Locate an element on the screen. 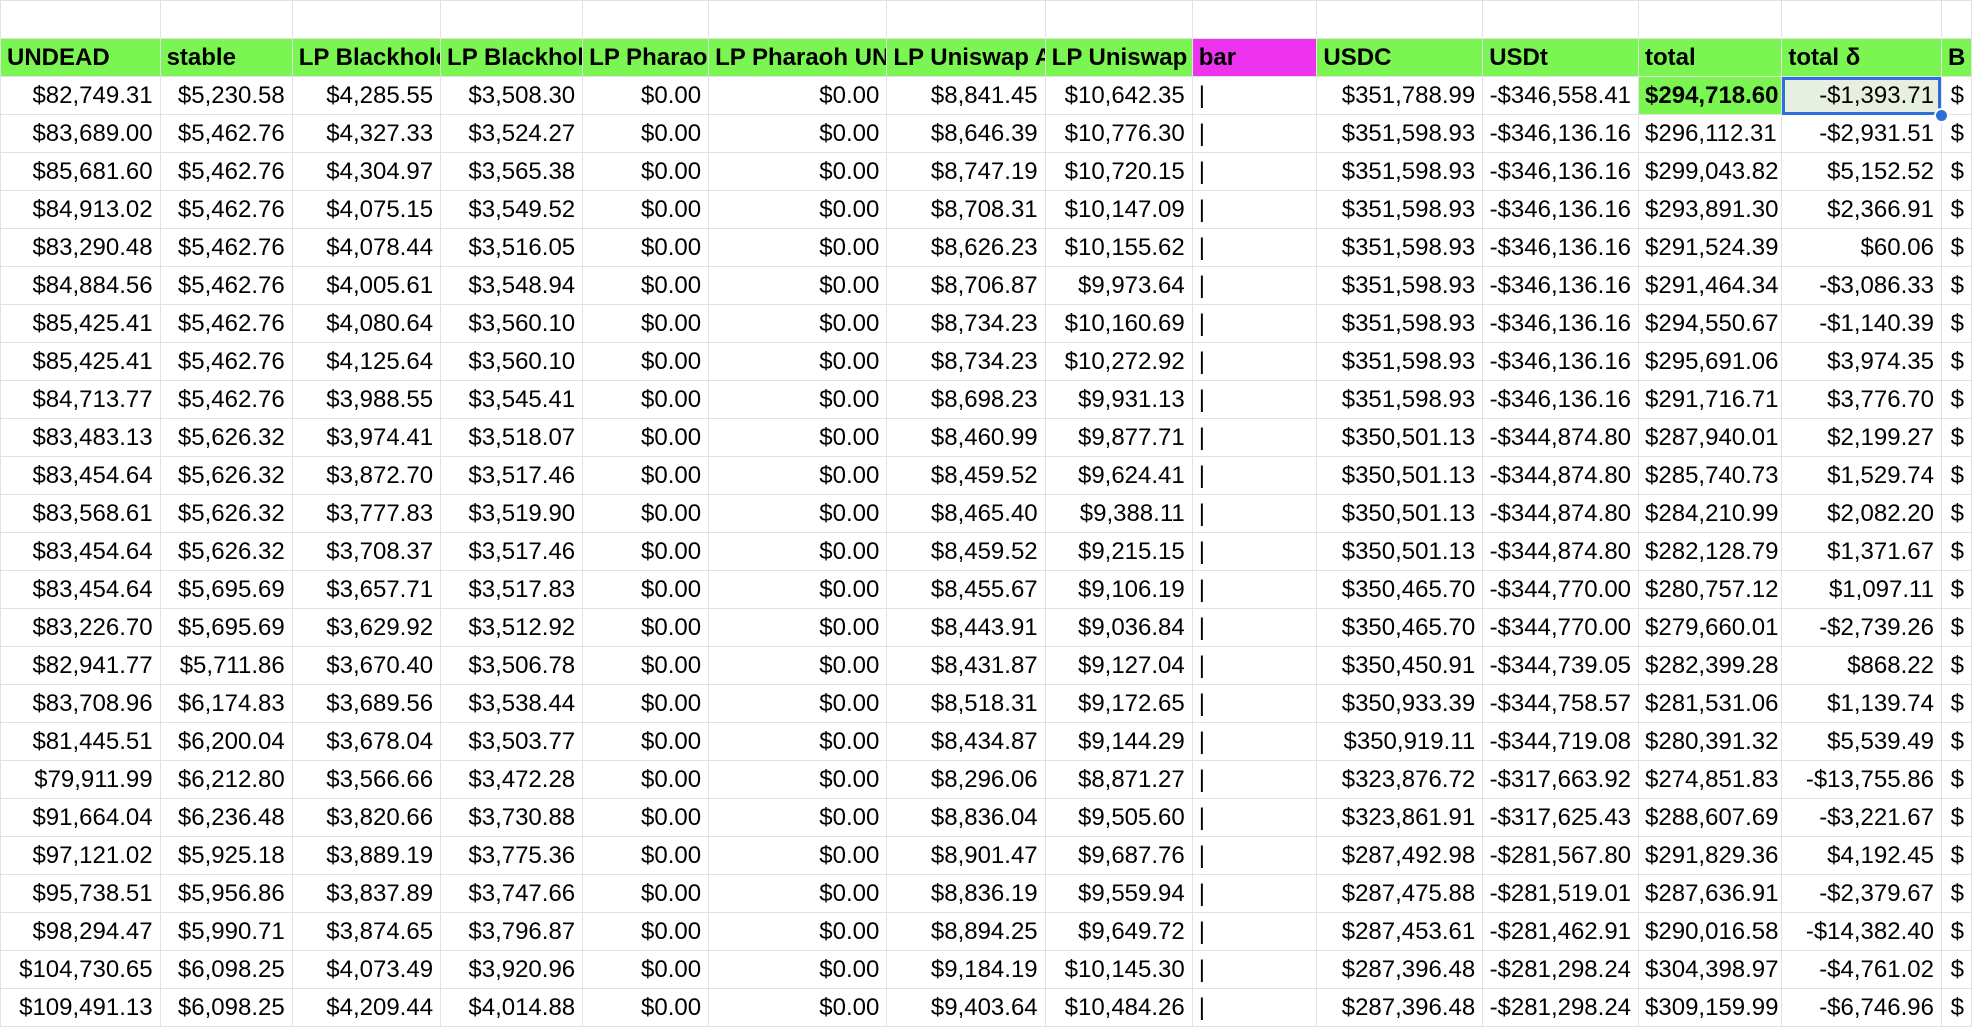  table-cell: $83,483.13 is located at coordinates (80, 437).